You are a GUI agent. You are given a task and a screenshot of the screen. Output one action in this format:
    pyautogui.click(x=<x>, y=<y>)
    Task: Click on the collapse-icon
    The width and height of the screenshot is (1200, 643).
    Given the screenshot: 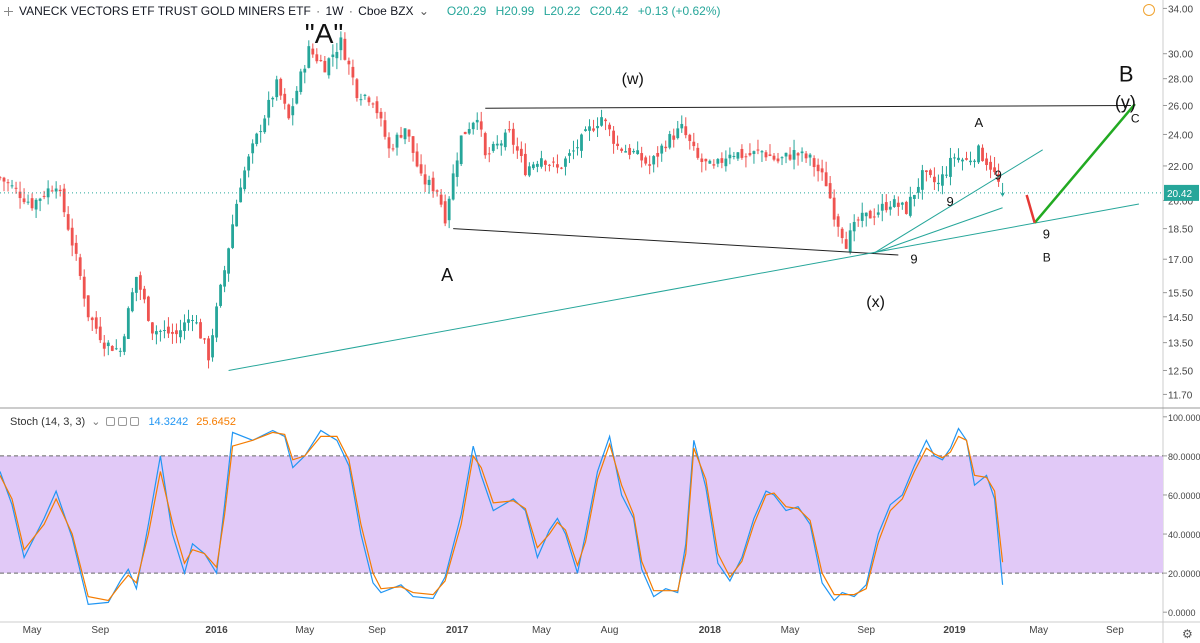 What is the action you would take?
    pyautogui.click(x=8, y=11)
    